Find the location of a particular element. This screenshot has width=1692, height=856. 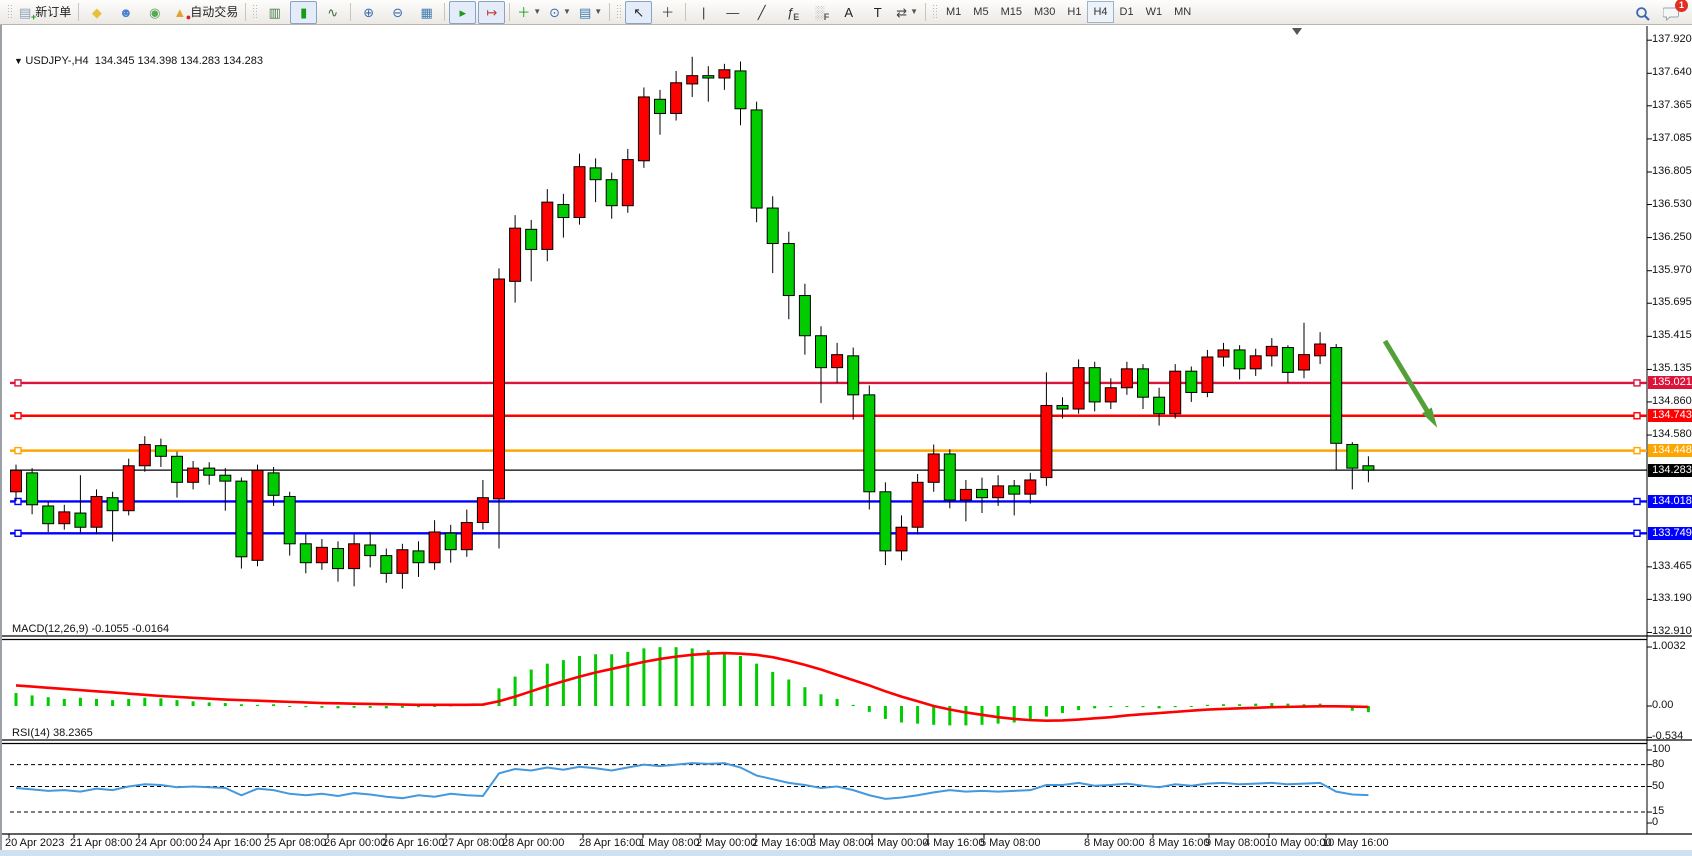

tile-windows-button: ▦ is located at coordinates (426, 12).